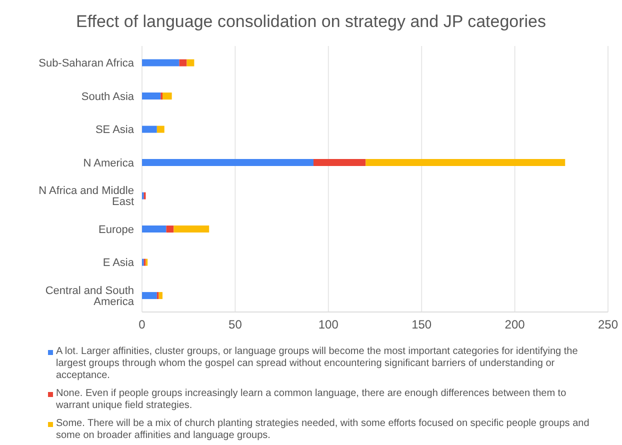 Image resolution: width=622 pixels, height=445 pixels. Describe the element at coordinates (328, 325) in the screenshot. I see `x-tick-label: 100` at that location.